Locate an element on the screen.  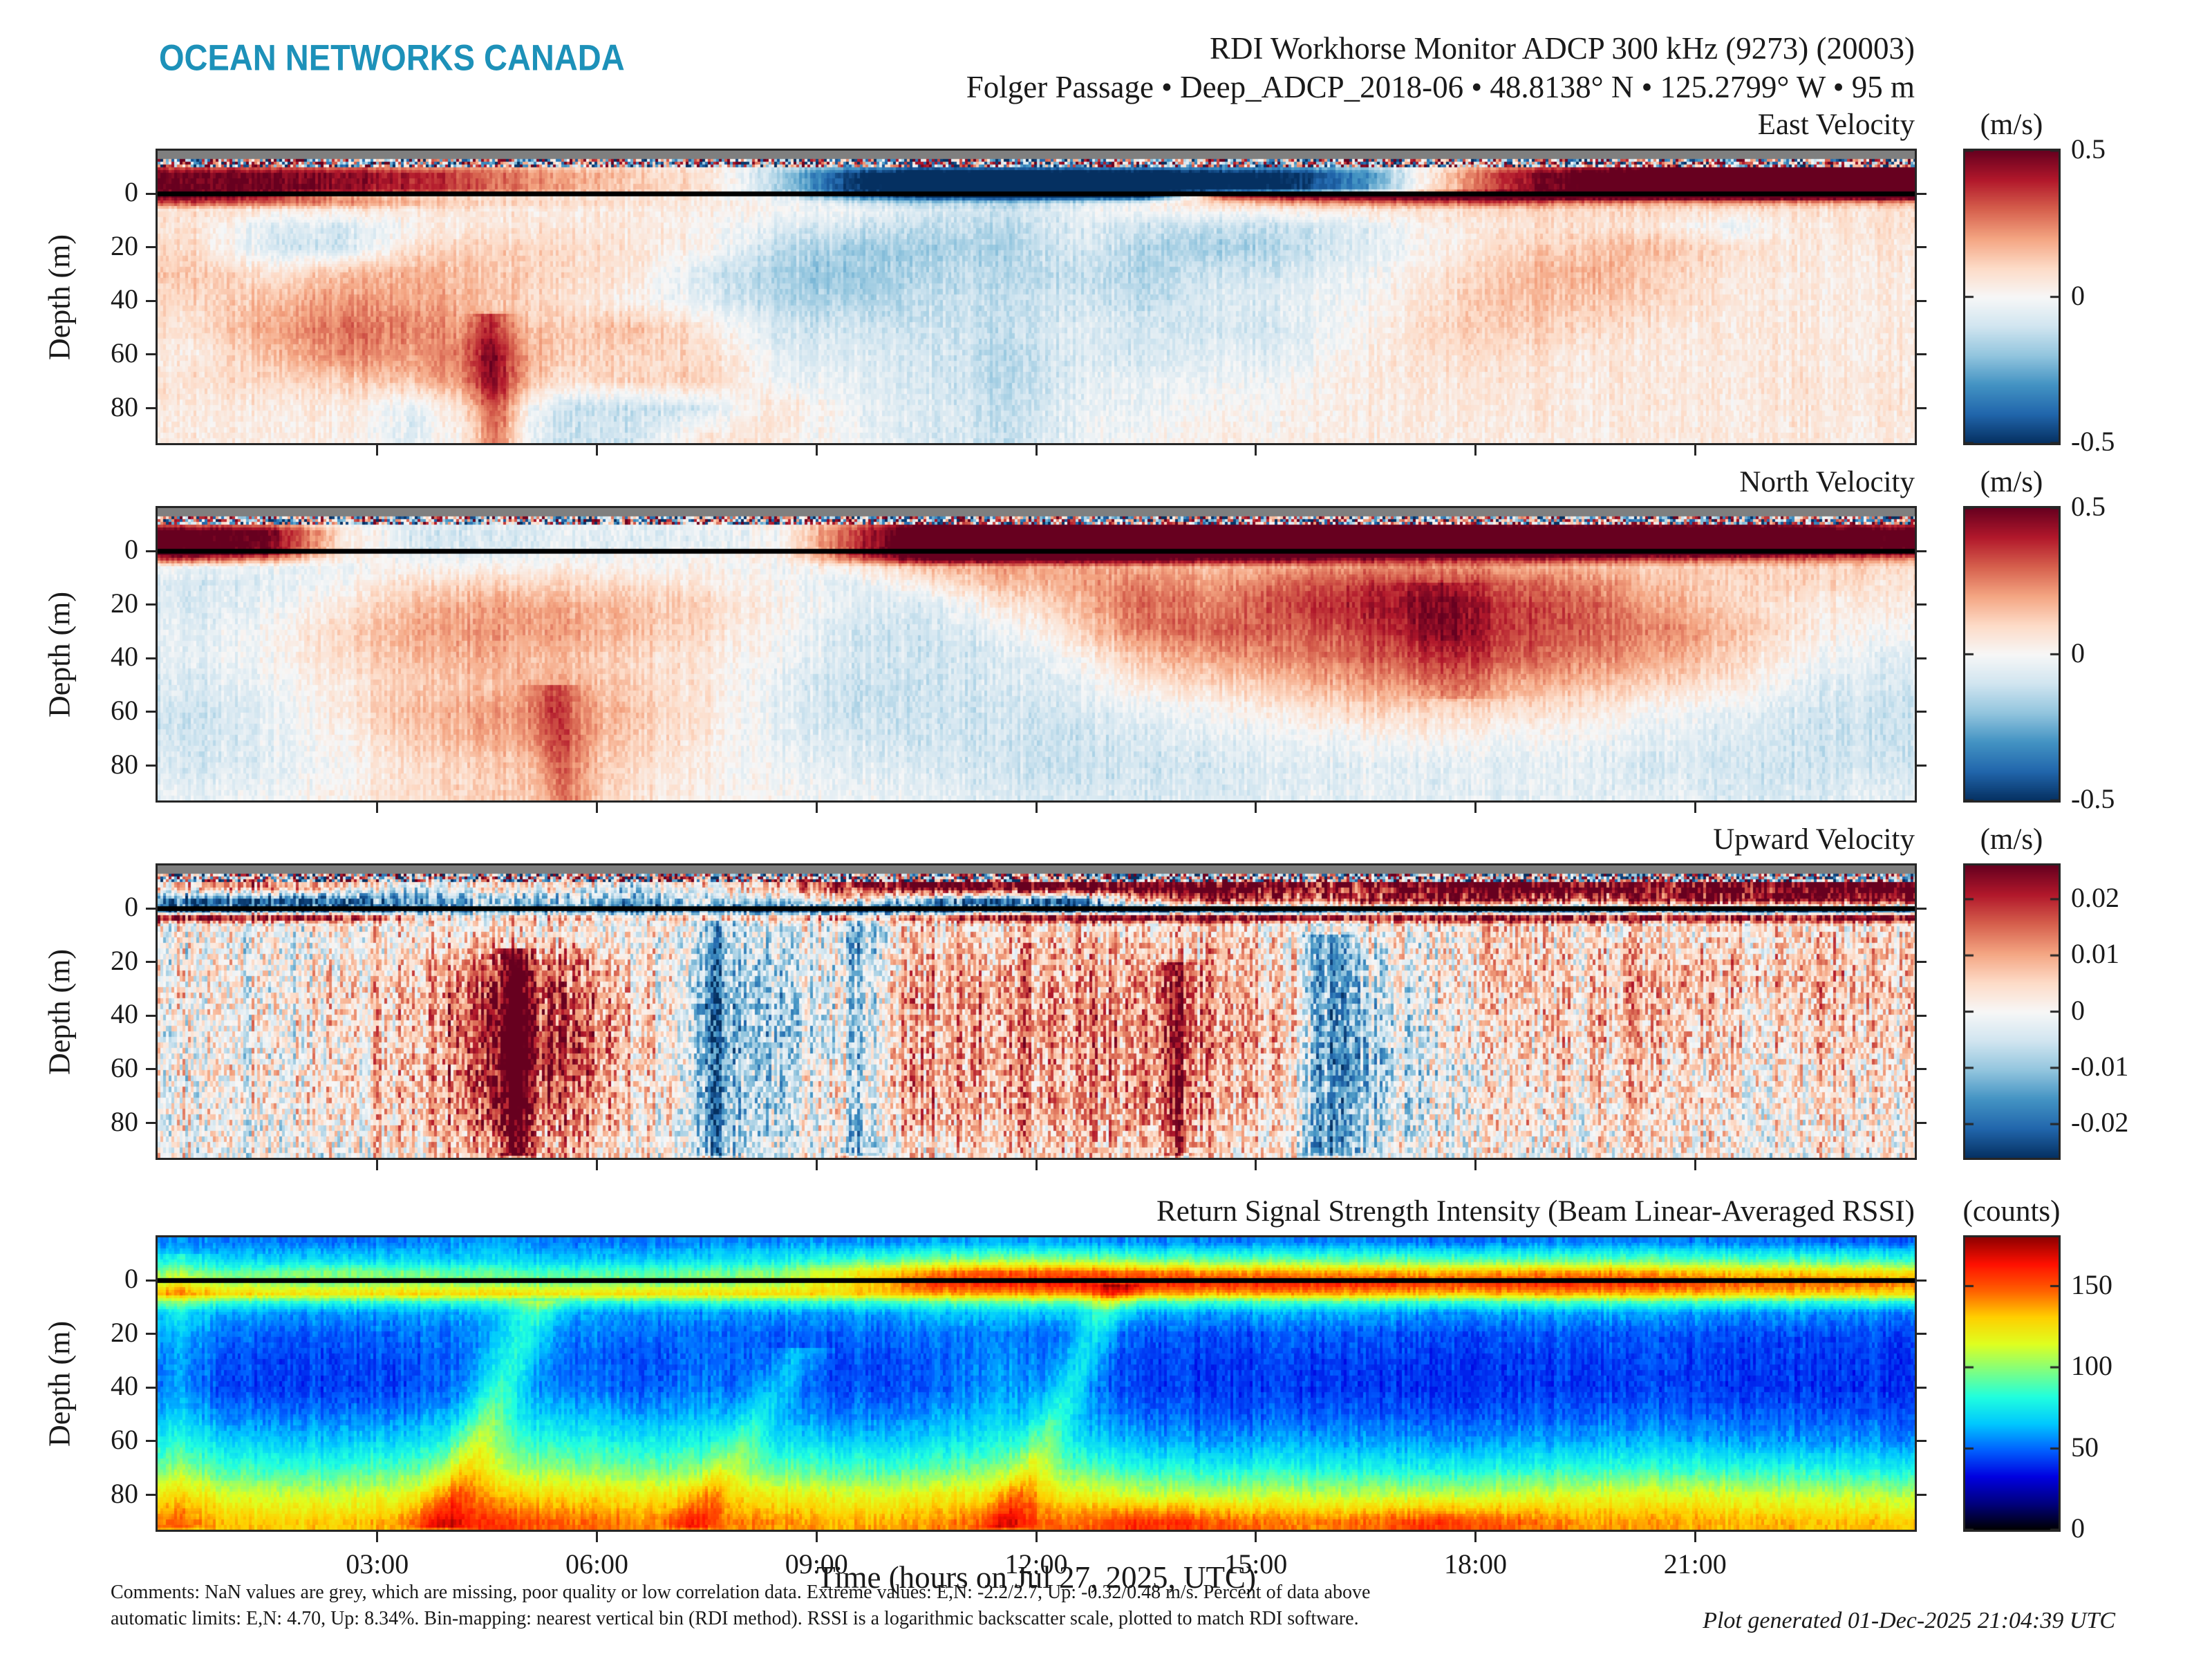
east-velocity-colorbar-gradient is located at coordinates (2012, 297).